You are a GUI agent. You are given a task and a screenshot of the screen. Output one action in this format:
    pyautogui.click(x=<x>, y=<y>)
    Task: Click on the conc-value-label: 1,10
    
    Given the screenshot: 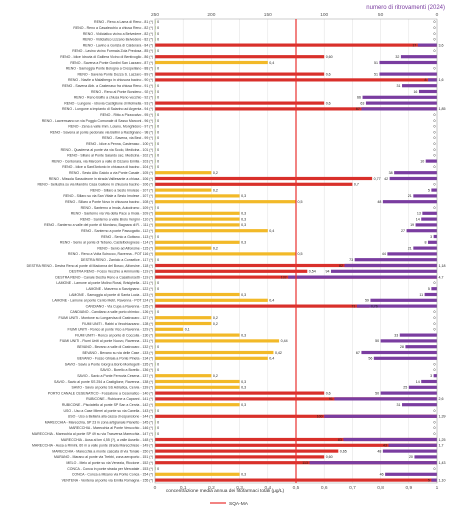 What is the action you would take?
    pyautogui.click(x=442, y=480)
    